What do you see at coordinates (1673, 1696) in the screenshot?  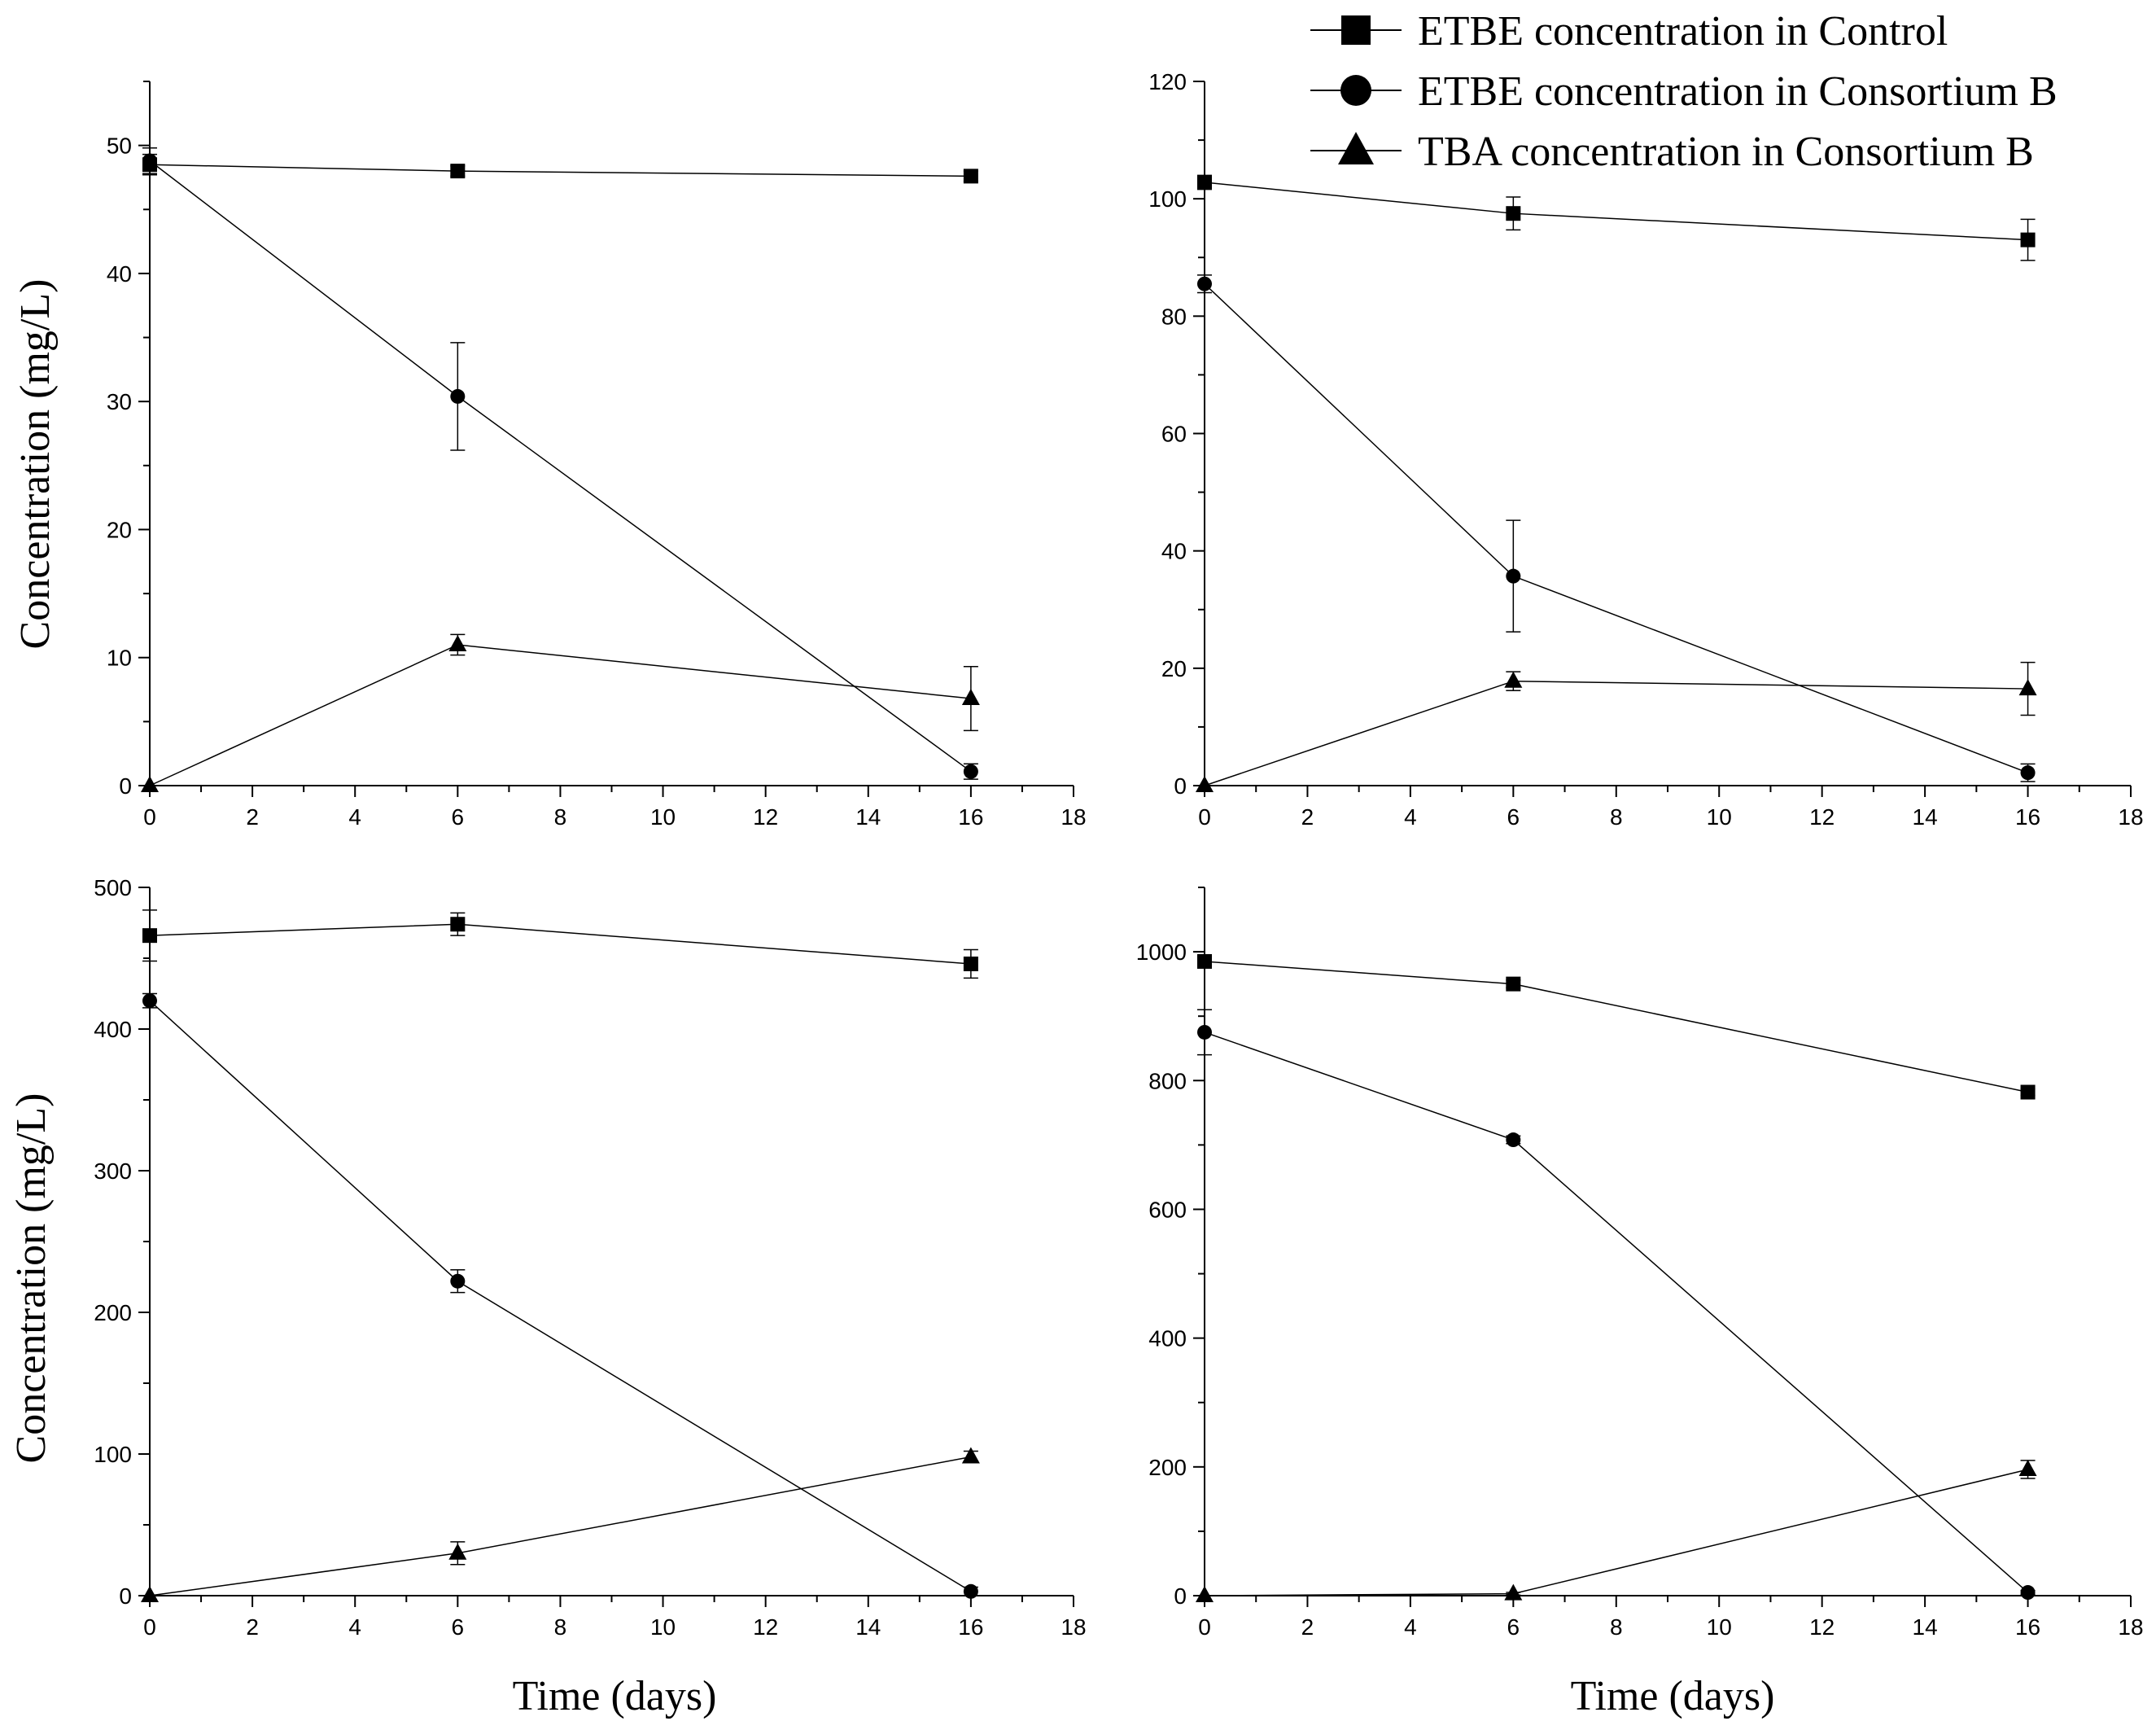 I see `x-axis-title-bottom-right: Time (days)` at bounding box center [1673, 1696].